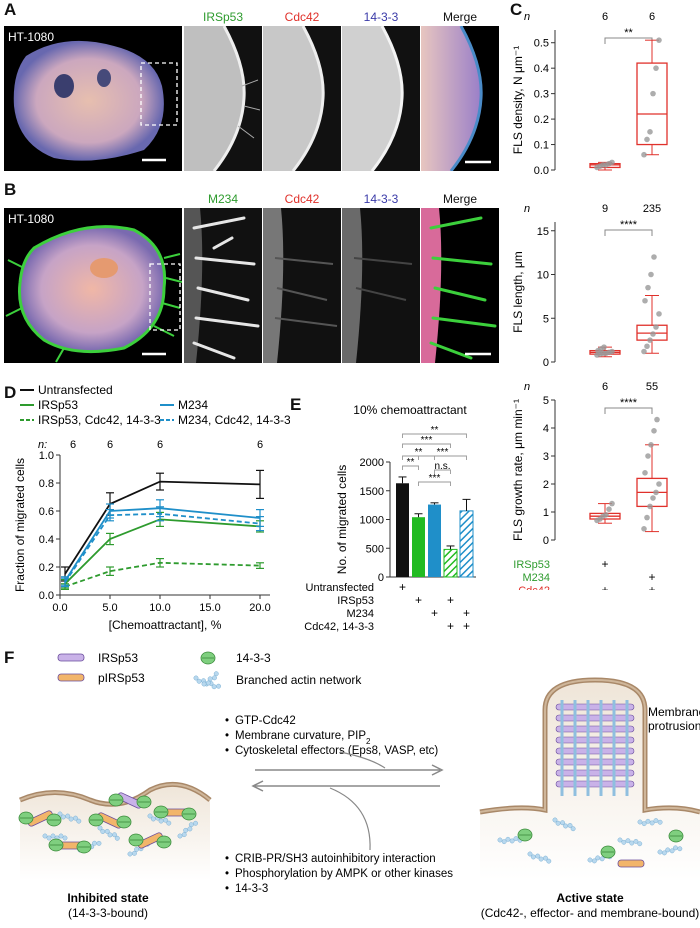  What do you see at coordinates (335, 859) in the screenshot?
I see `inhibitor-text: CRIB-PR/SH3 autoinhibitory interaction` at bounding box center [335, 859].